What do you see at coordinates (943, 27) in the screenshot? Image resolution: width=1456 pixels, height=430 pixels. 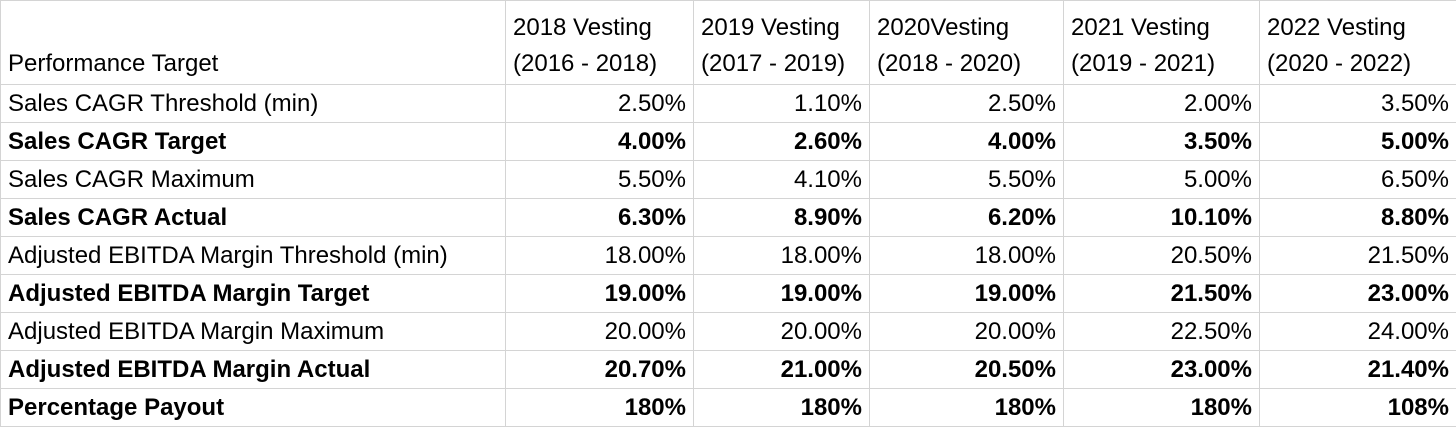 I see `header-title: 2020Vesting` at bounding box center [943, 27].